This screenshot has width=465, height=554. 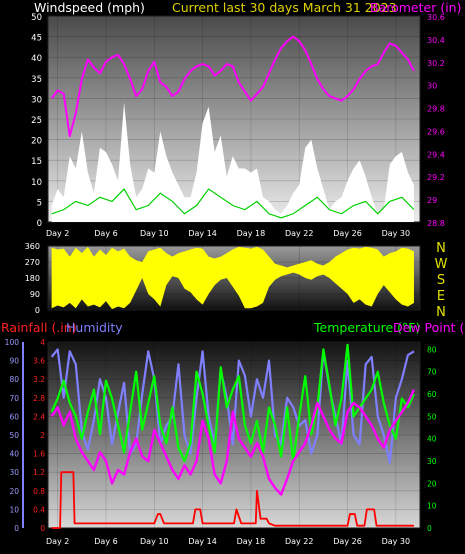 I want to click on climate-x-tick: Day 14, so click(x=202, y=541).